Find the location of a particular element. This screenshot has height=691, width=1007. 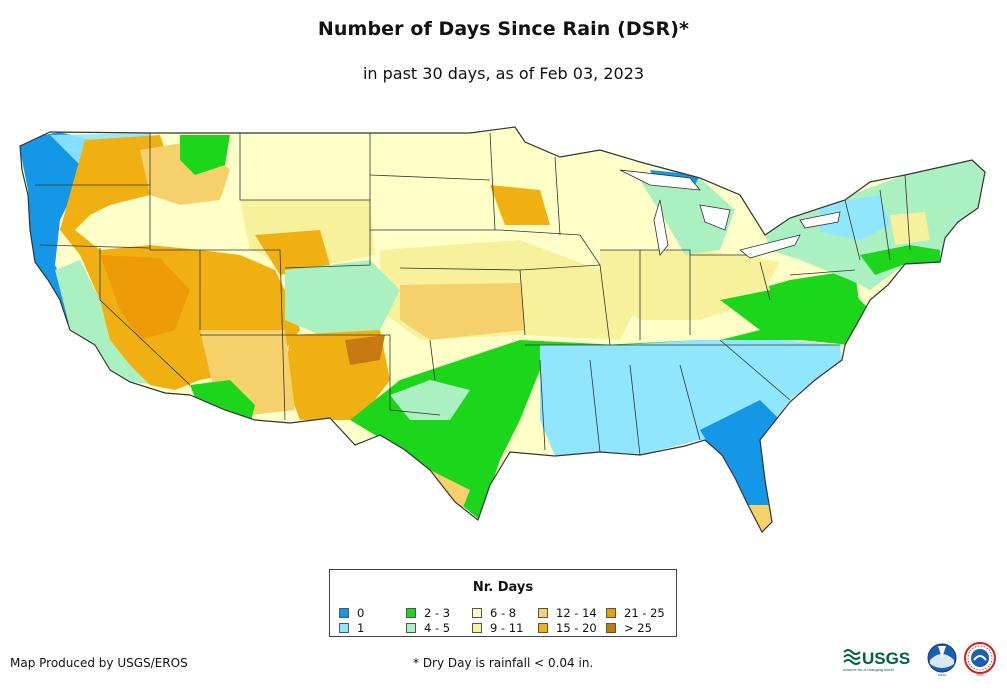

zone-9-11-newengland is located at coordinates (910, 228).